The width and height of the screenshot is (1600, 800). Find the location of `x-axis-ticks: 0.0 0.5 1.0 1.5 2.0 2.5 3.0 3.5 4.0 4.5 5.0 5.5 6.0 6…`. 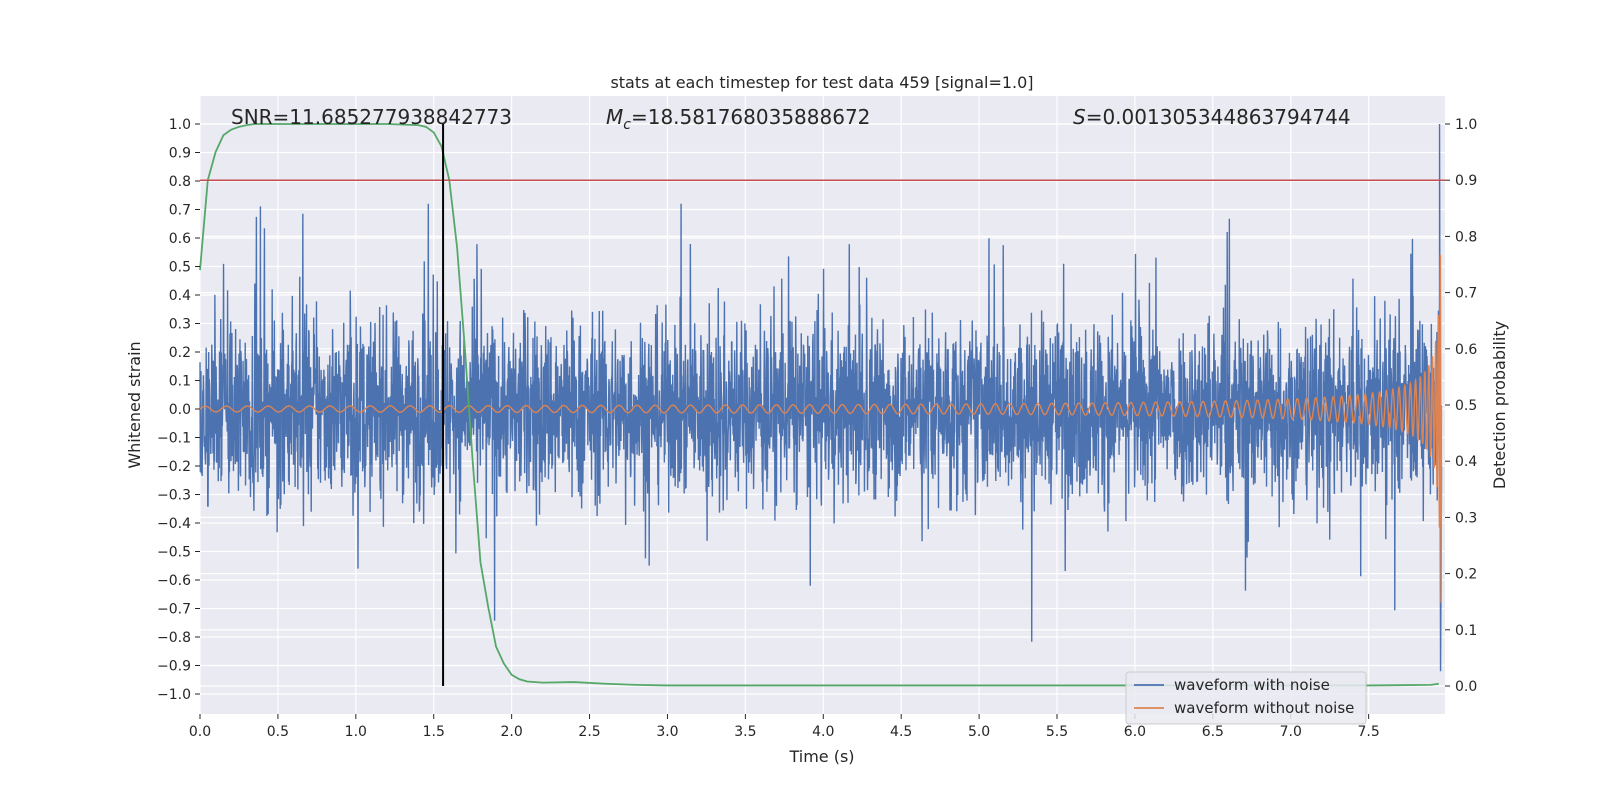

x-axis-ticks: 0.0 0.5 1.0 1.5 2.0 2.5 3.0 3.5 4.0 4.5 5.0 5.5 6.0 6… is located at coordinates (784, 727).